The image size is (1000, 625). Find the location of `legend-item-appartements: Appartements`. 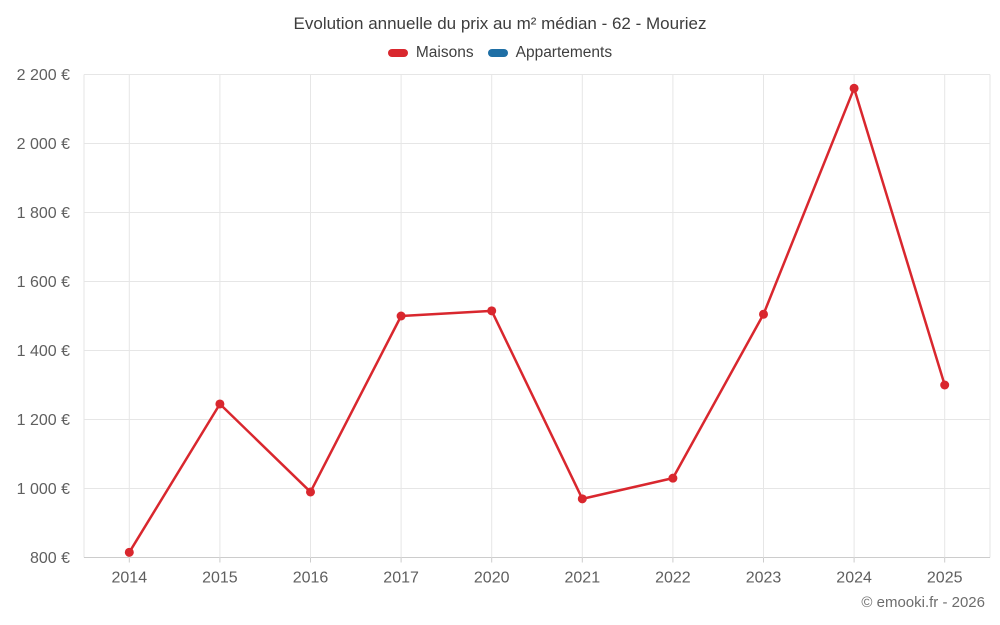

legend-item-appartements: Appartements is located at coordinates (550, 53).